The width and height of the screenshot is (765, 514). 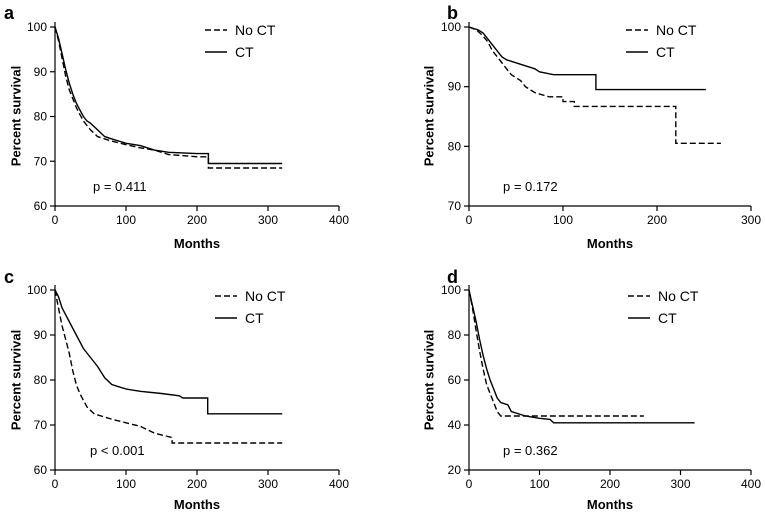 I want to click on p-value-annotation: p = 0.411, so click(x=120, y=186).